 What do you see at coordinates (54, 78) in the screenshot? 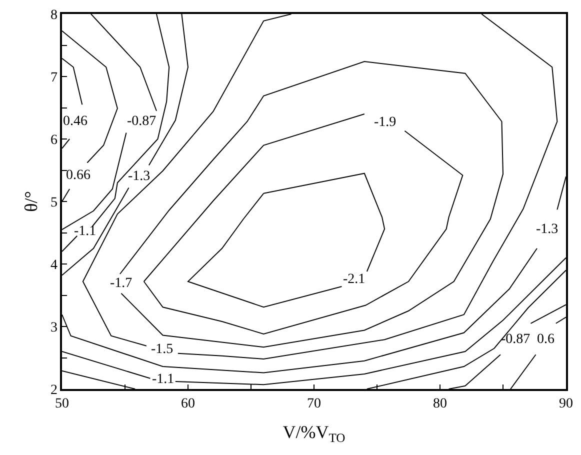
I see `y-tick-label: 7` at bounding box center [54, 78].